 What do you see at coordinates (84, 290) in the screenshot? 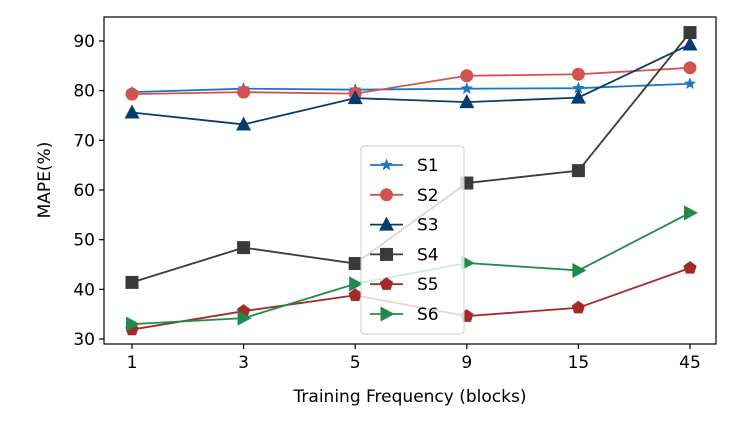
I see `y-tick-label: 40` at bounding box center [84, 290].